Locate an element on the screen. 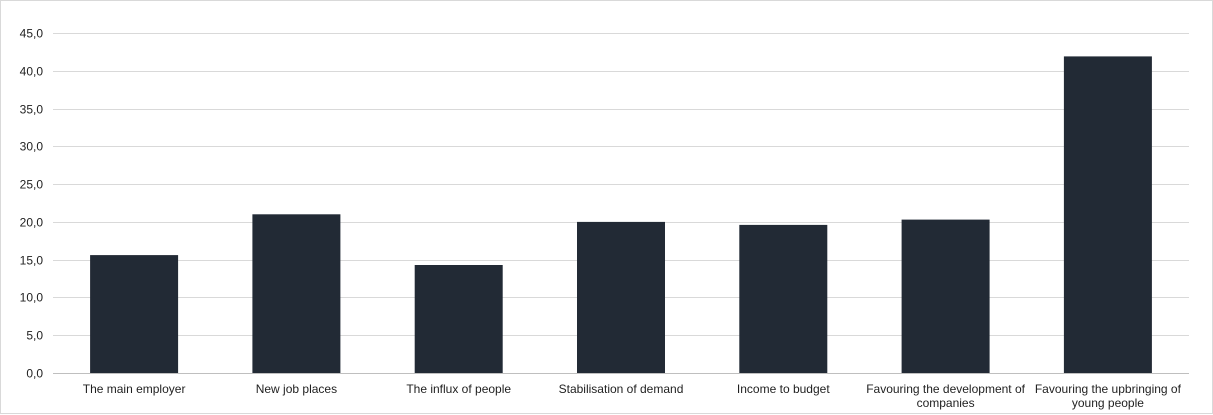 Image resolution: width=1213 pixels, height=415 pixels. x-category-label: companies is located at coordinates (946, 403).